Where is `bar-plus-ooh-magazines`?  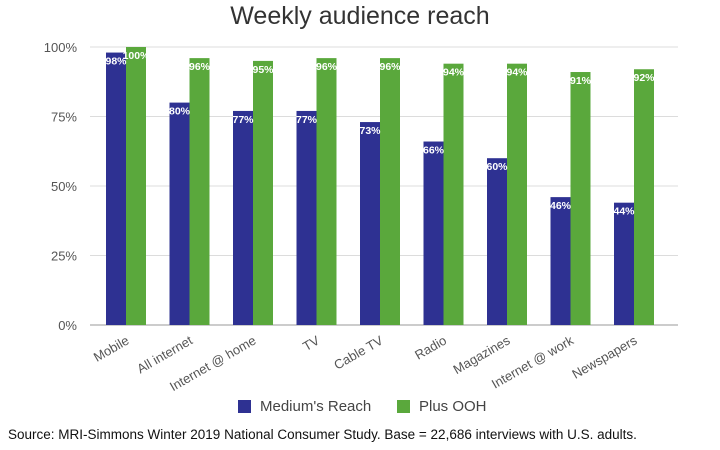 bar-plus-ooh-magazines is located at coordinates (517, 194).